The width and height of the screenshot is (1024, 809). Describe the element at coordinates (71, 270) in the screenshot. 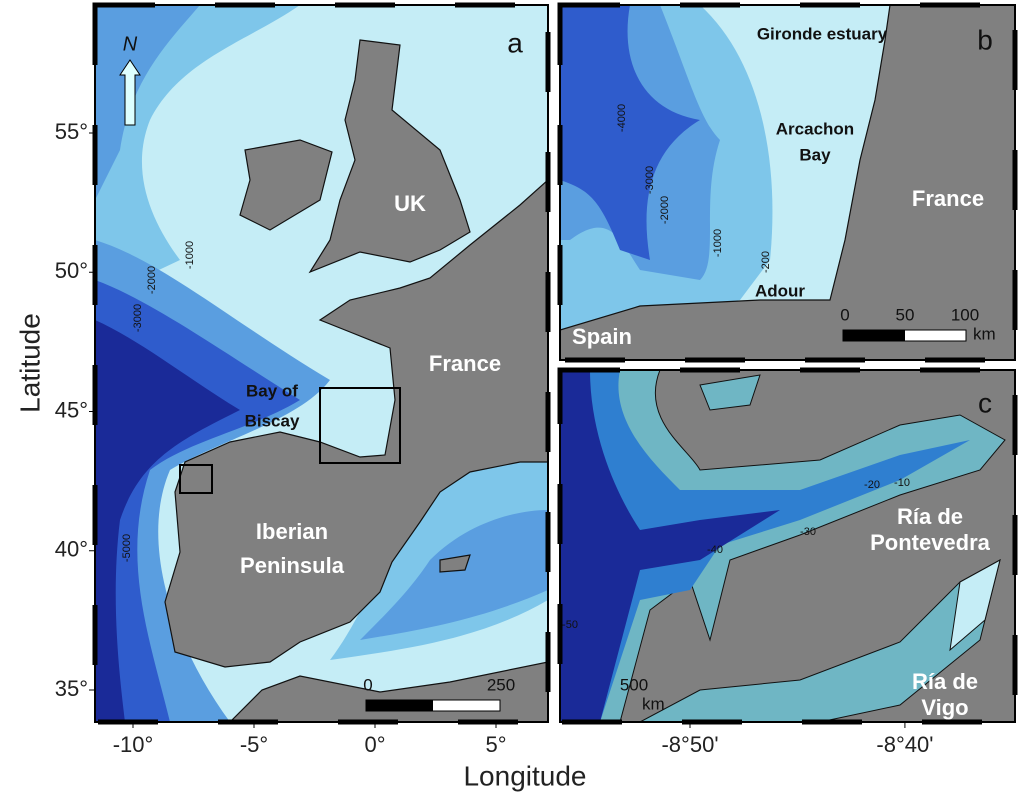

I see `y-tick-label: 50°` at that location.